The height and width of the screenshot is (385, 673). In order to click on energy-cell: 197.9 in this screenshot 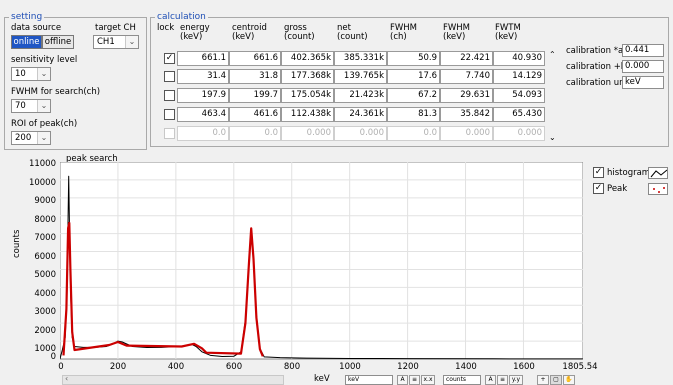, I will do `click(203, 95)`.